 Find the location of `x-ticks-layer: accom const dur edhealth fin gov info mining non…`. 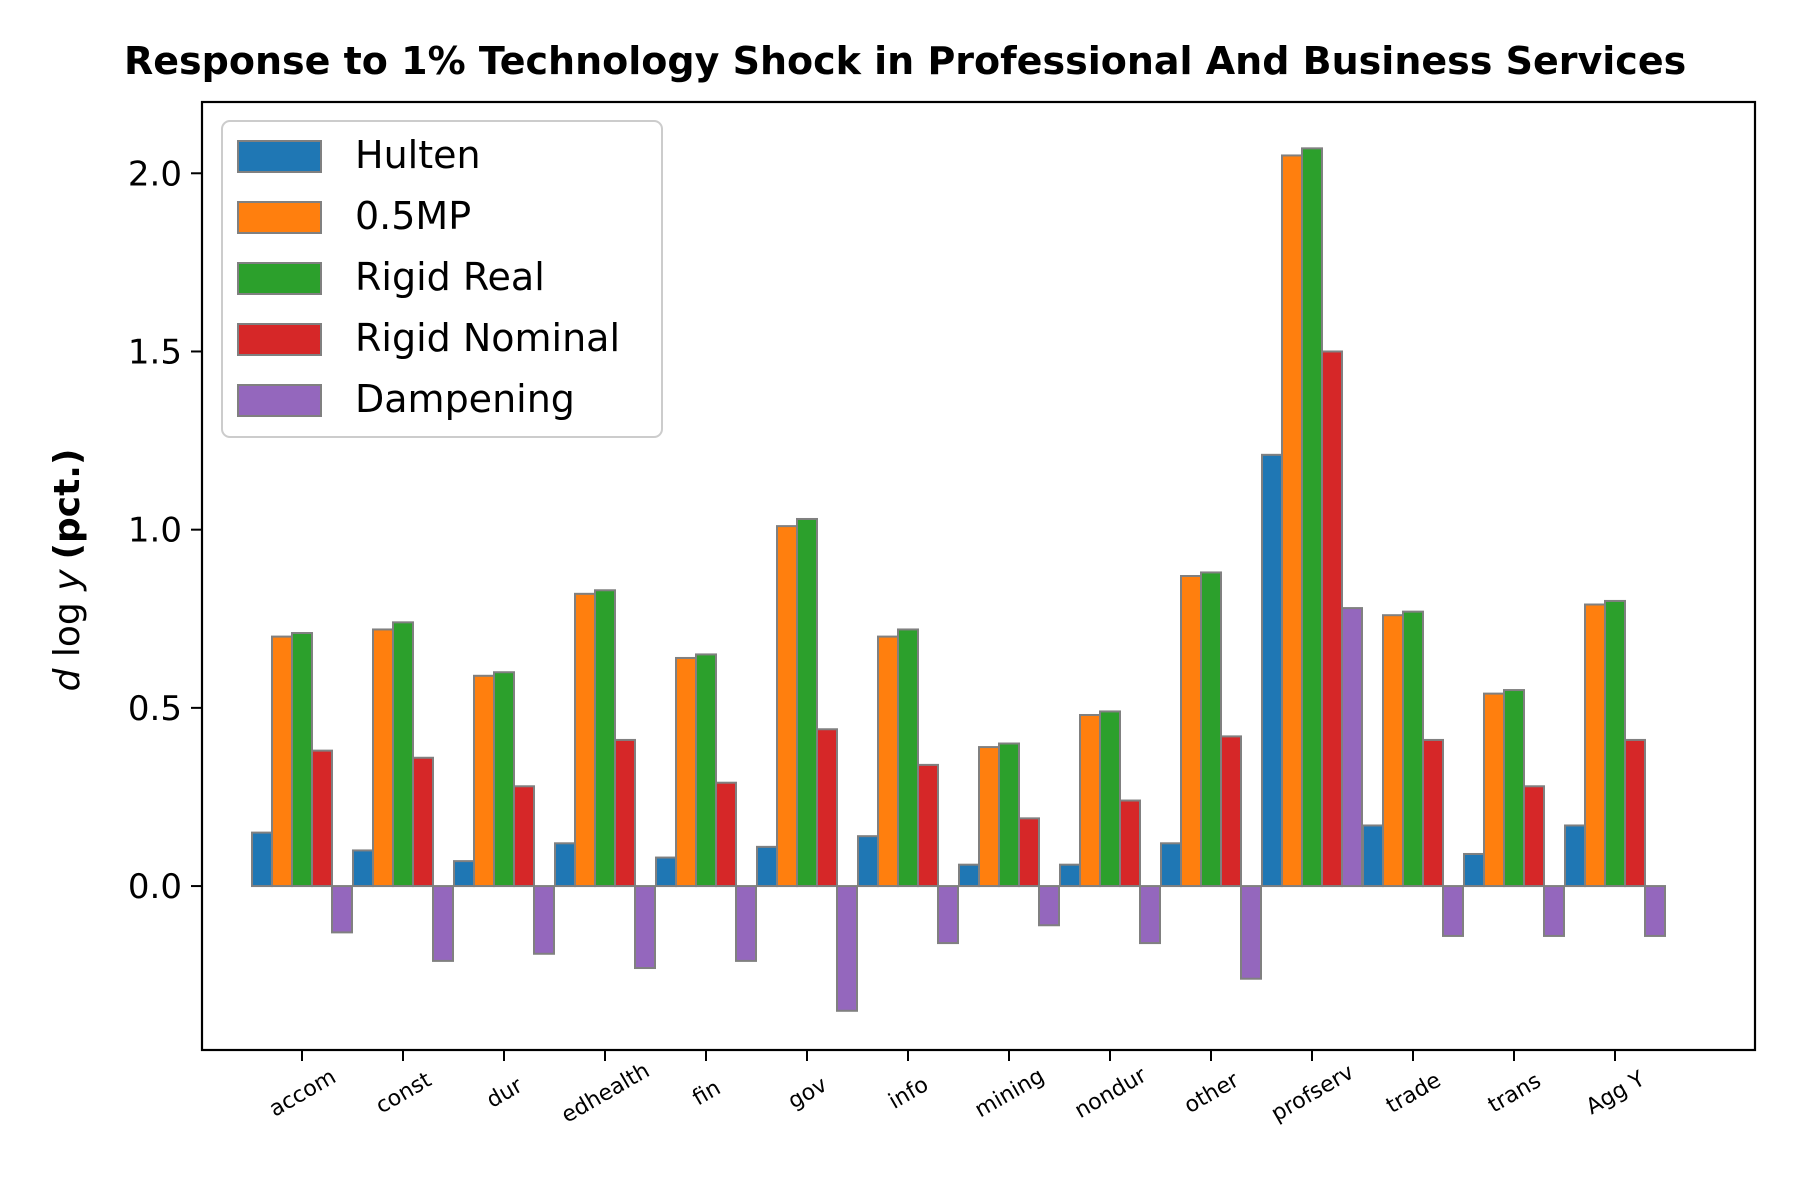

x-ticks-layer: accom const dur edhealth fin gov info mining non… is located at coordinates (957, 1089).